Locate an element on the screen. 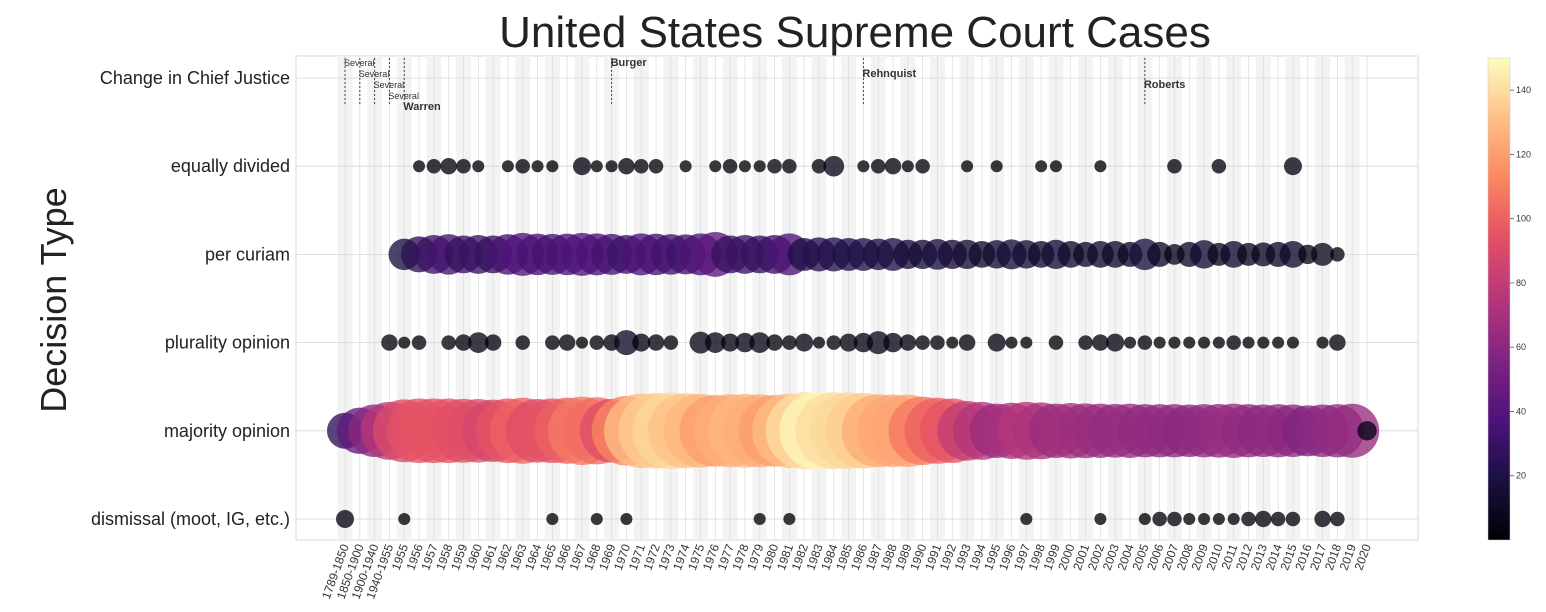 This screenshot has width=1546, height=612. chart-title: United States Supreme Court Cases is located at coordinates (855, 32).